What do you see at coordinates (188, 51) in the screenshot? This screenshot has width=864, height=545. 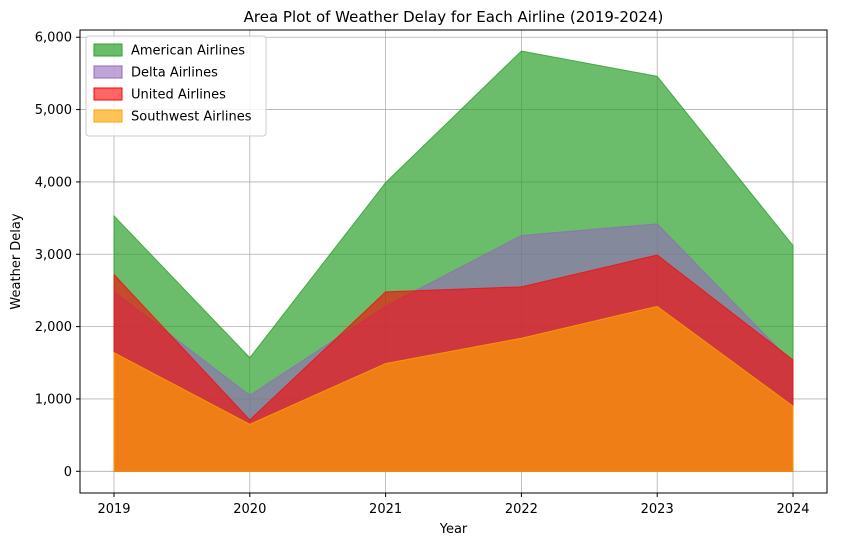 I see `legend-label: American Airlines` at bounding box center [188, 51].